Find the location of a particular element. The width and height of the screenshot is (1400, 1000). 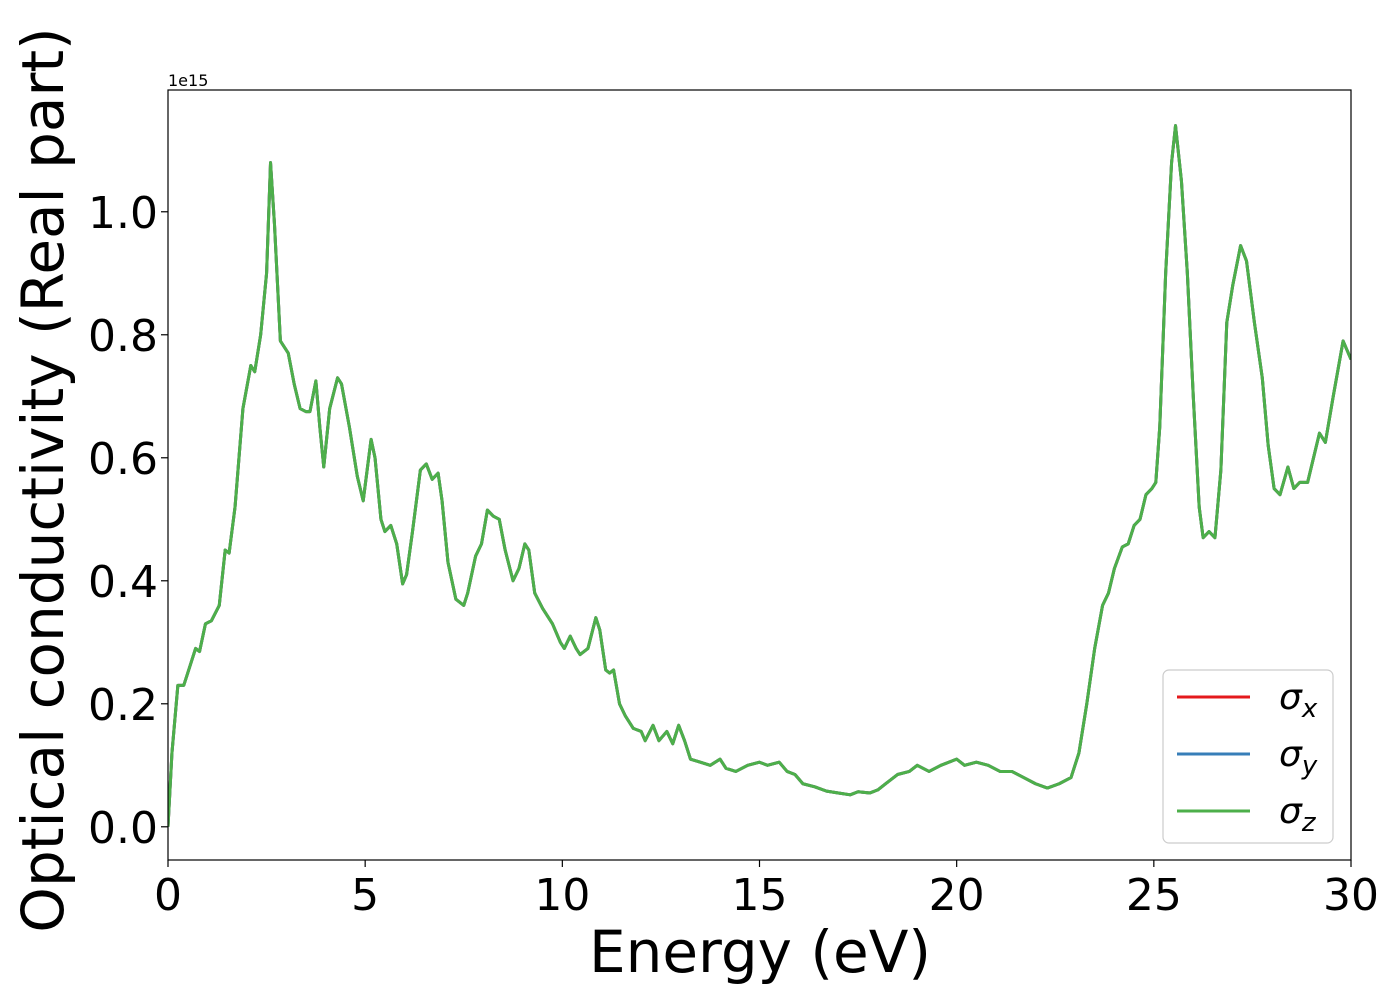

y-tick-label: 0.8 is located at coordinates (123, 336).